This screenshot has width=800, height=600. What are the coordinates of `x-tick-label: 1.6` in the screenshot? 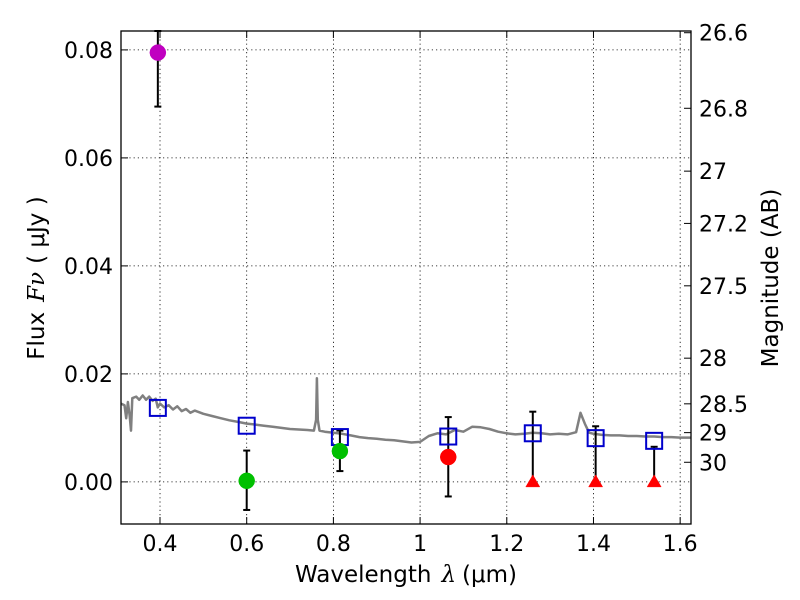 It's located at (680, 544).